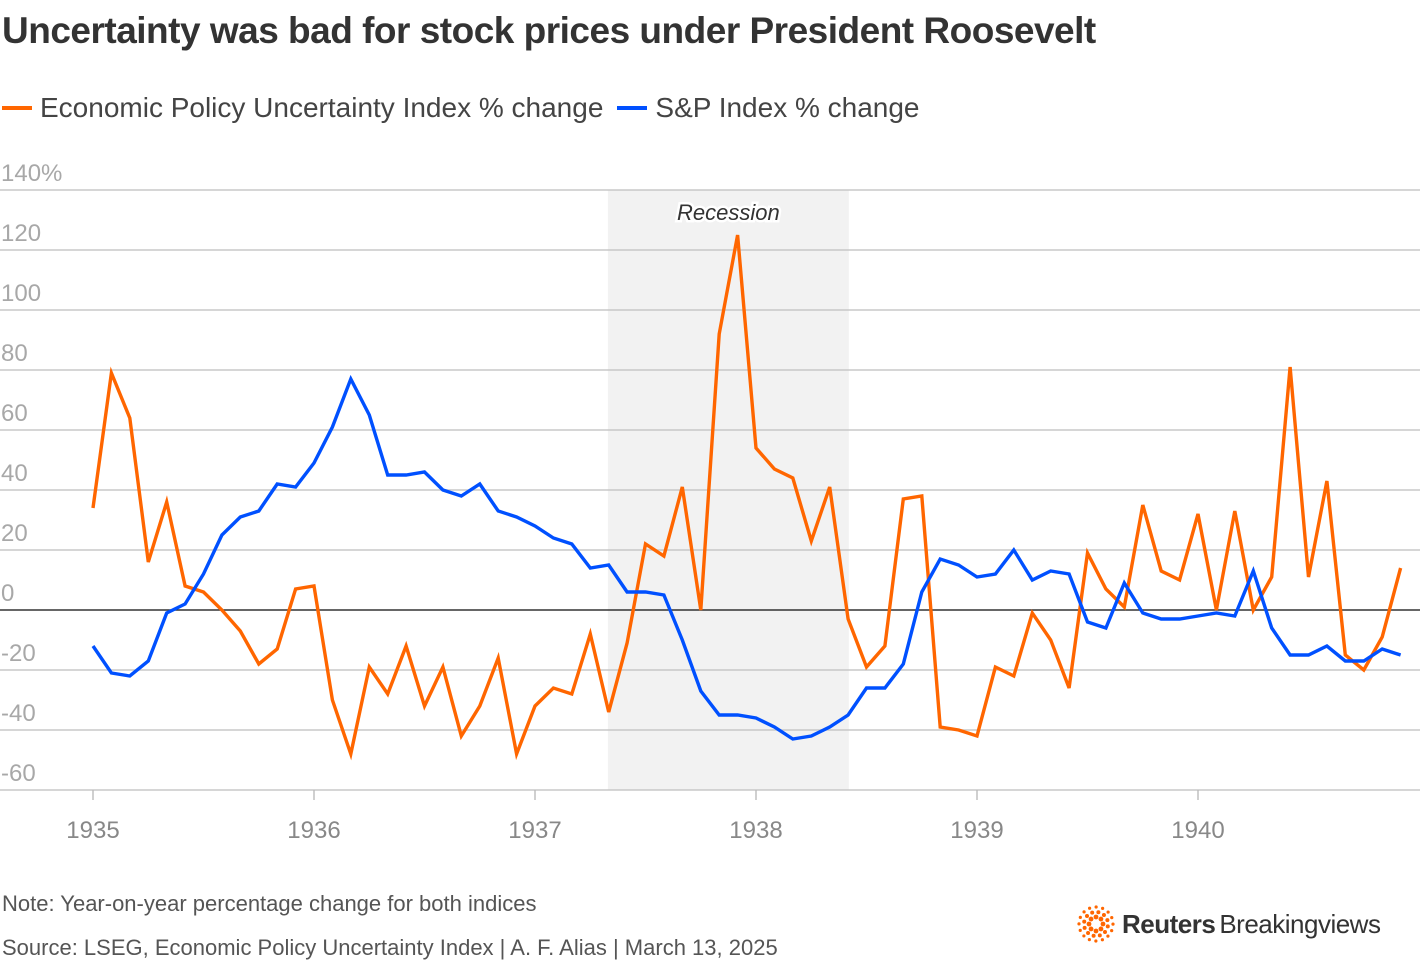 This screenshot has height=962, width=1420. I want to click on reuters-logo-icon, so click(1096, 924).